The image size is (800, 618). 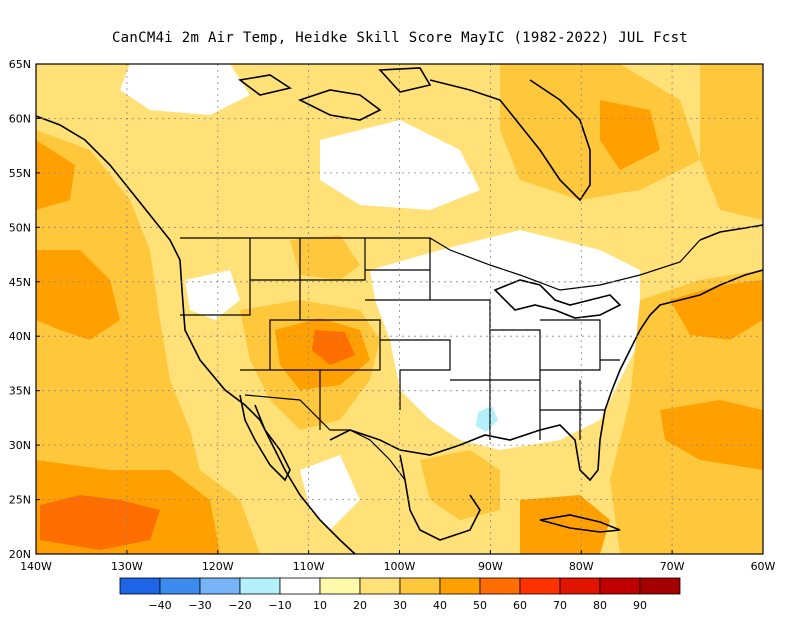 What do you see at coordinates (212, 295) in the screenshot?
I see `region-west-white` at bounding box center [212, 295].